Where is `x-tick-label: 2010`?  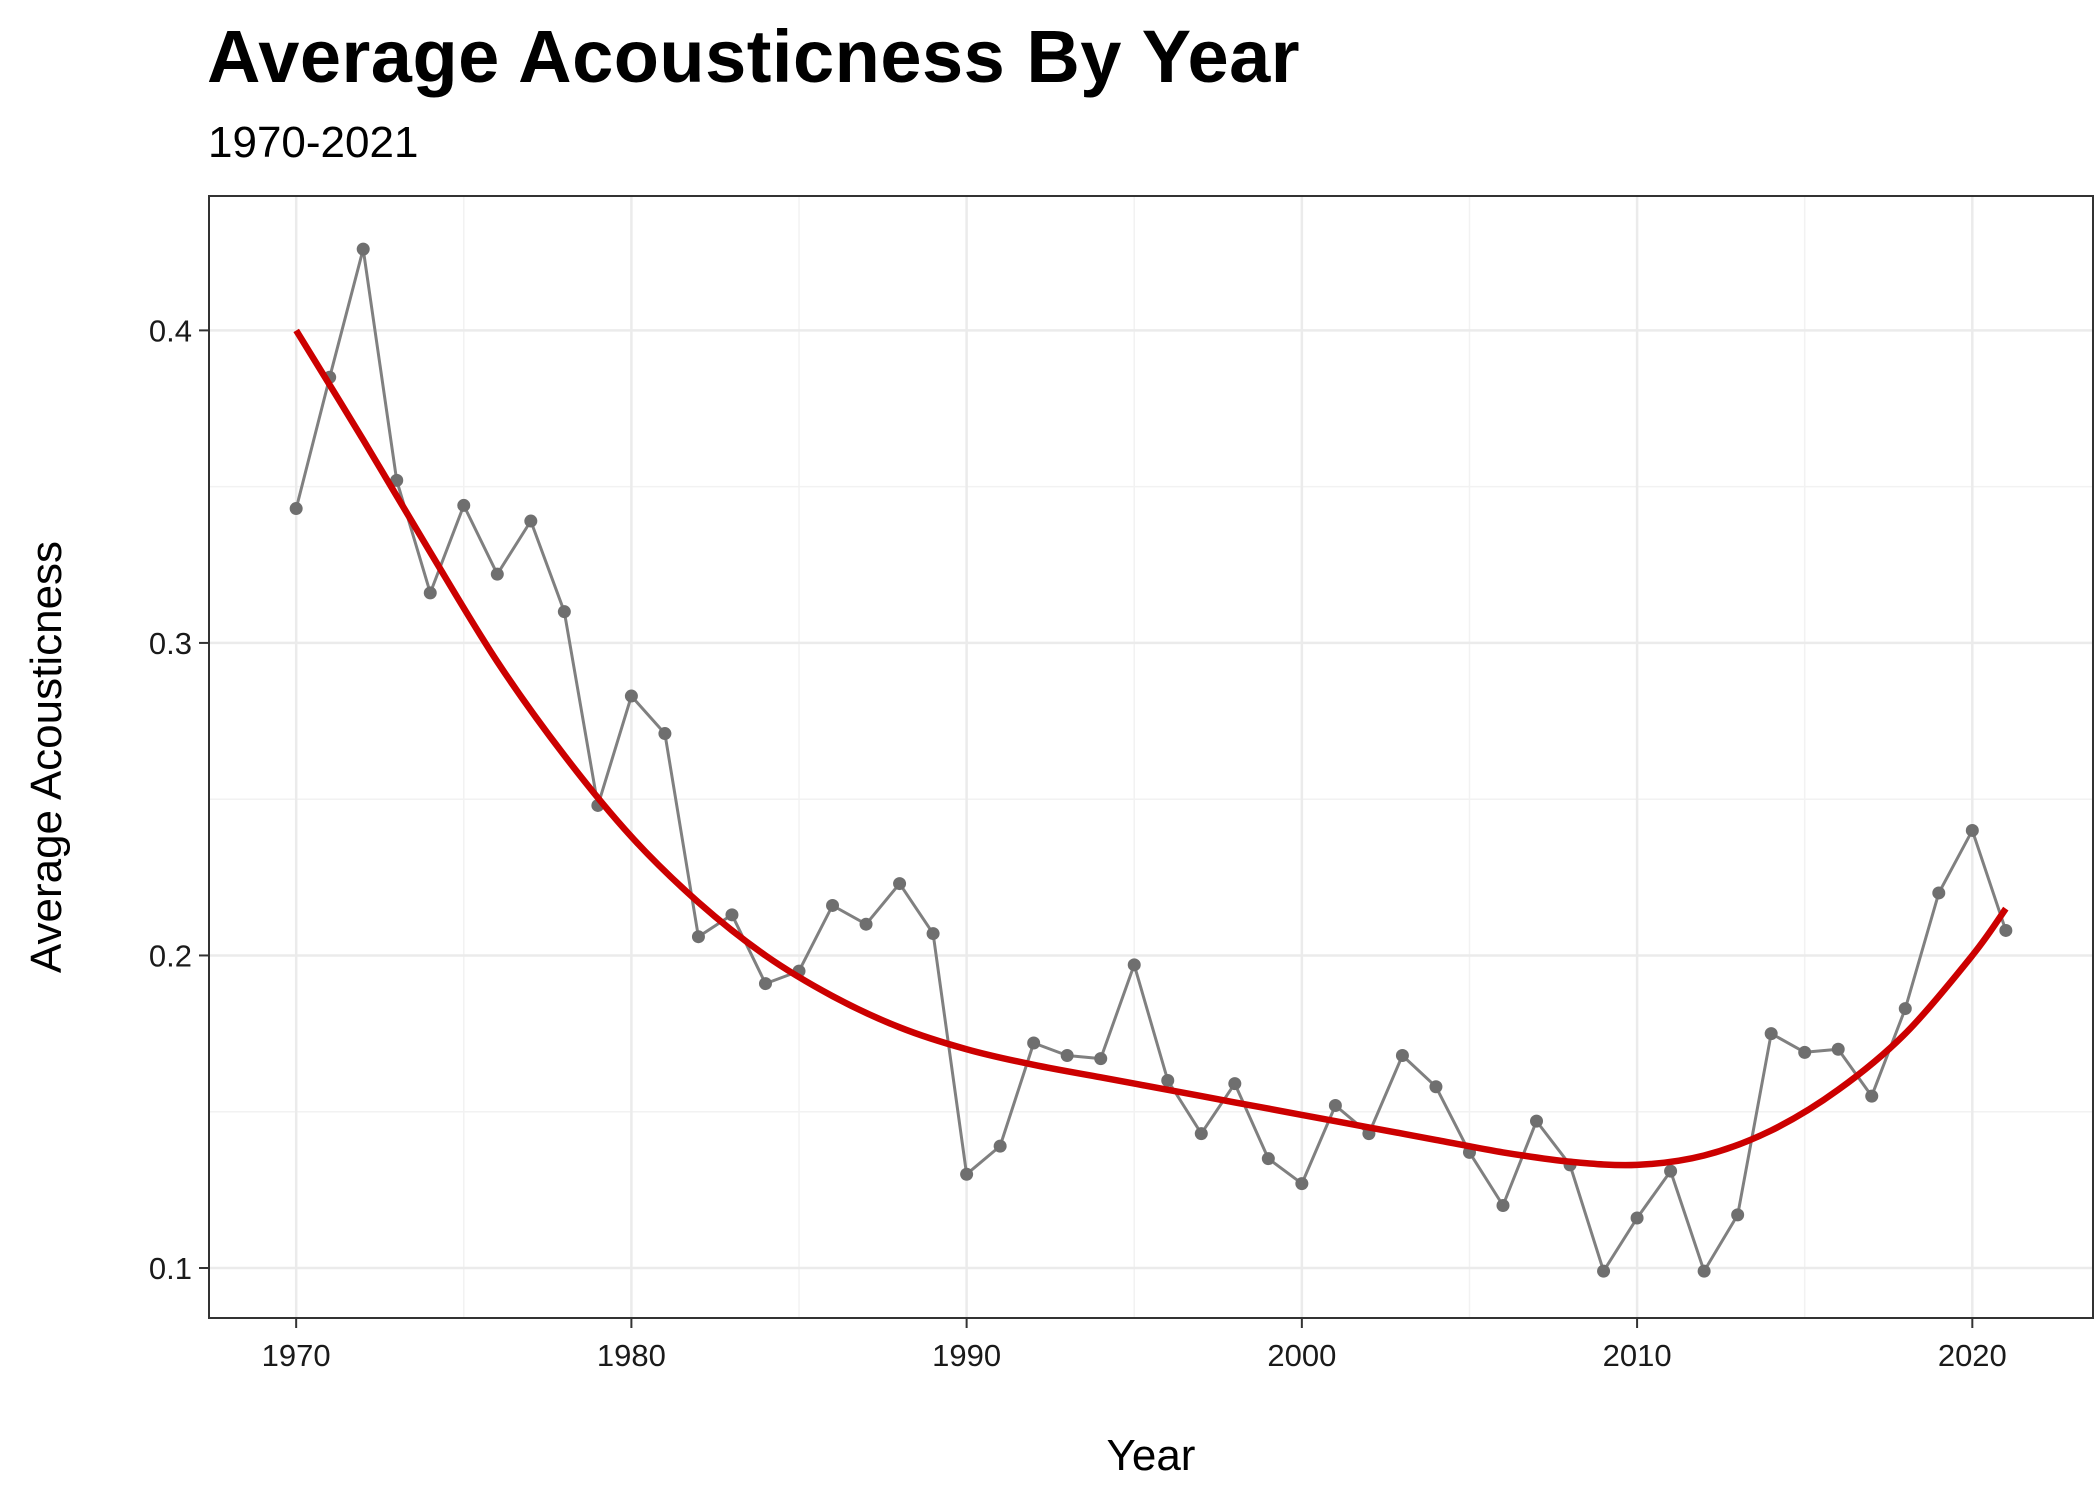 x-tick-label: 2010 is located at coordinates (1637, 1355).